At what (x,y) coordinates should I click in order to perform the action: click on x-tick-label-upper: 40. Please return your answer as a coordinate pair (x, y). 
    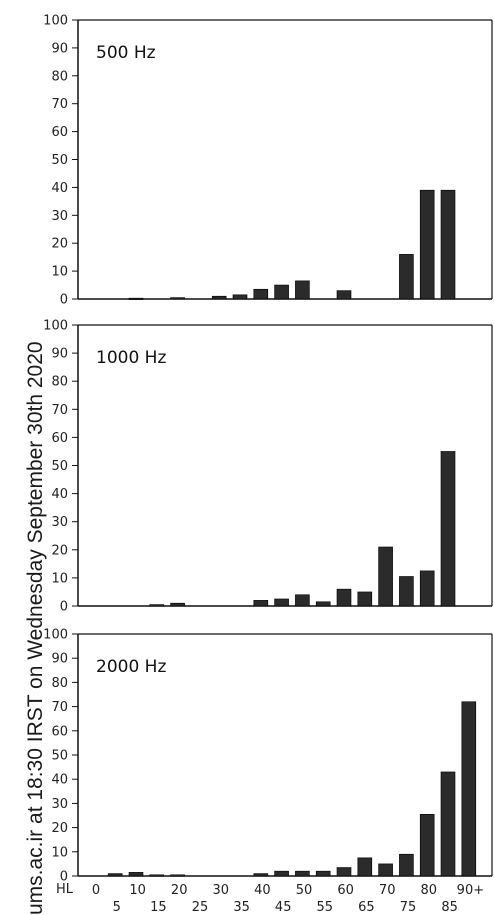
    Looking at the image, I should click on (262, 890).